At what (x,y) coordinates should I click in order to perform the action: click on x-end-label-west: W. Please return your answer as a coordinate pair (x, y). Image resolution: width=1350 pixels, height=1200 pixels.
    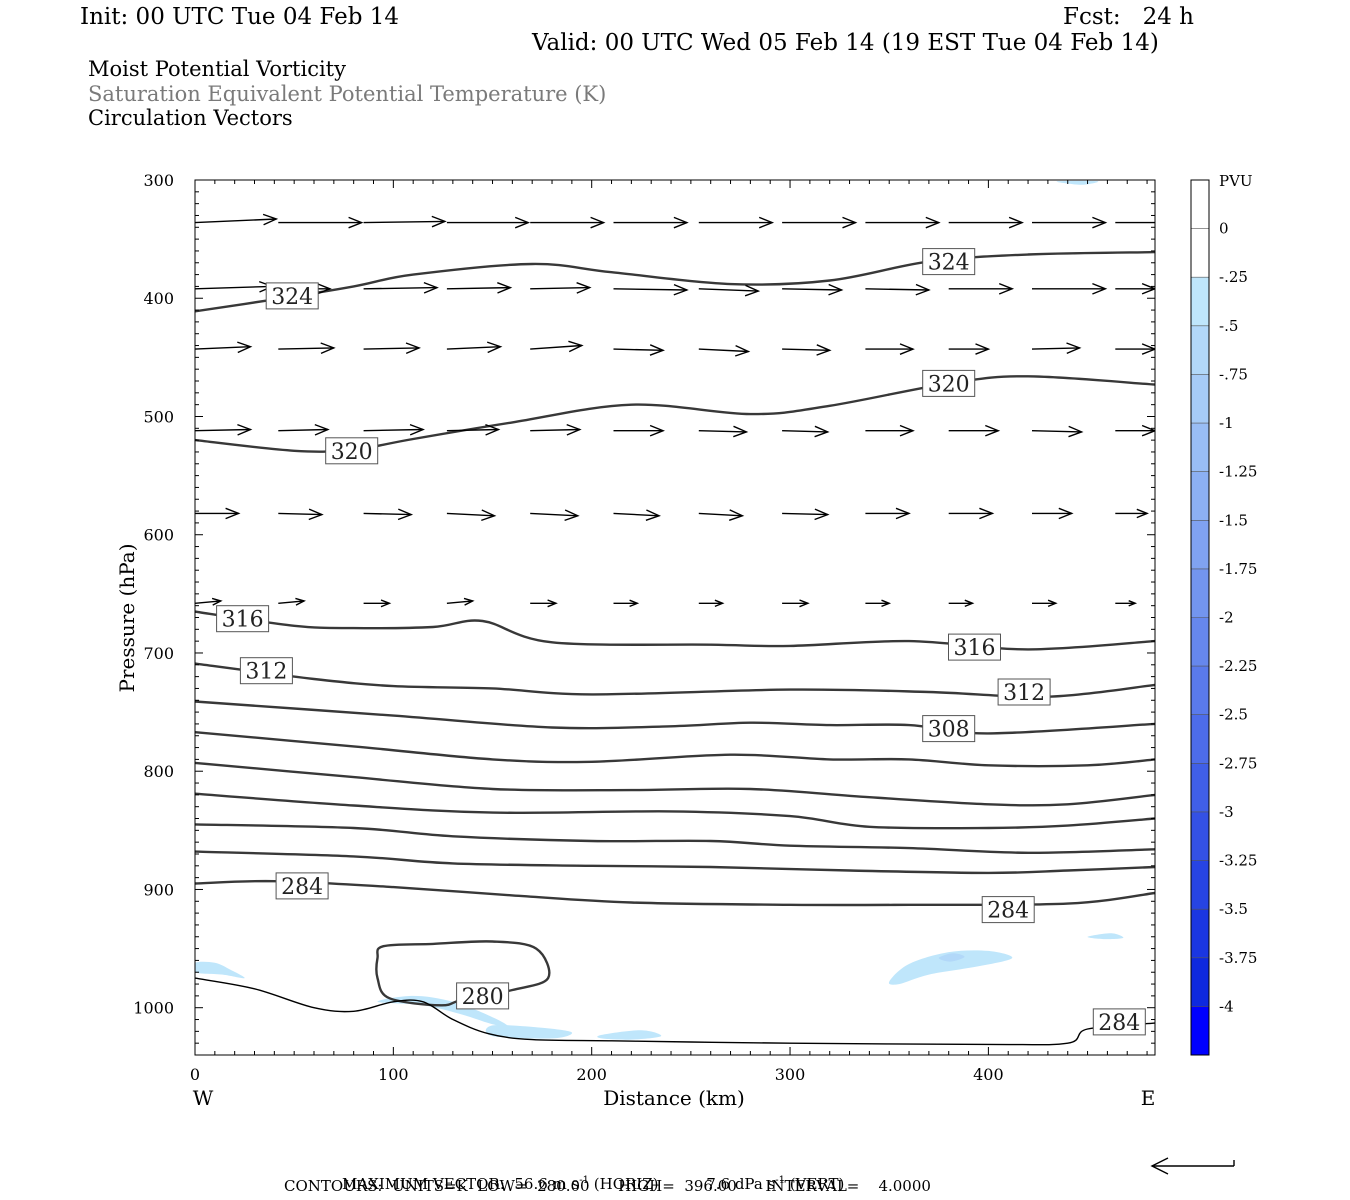
    Looking at the image, I should click on (203, 1098).